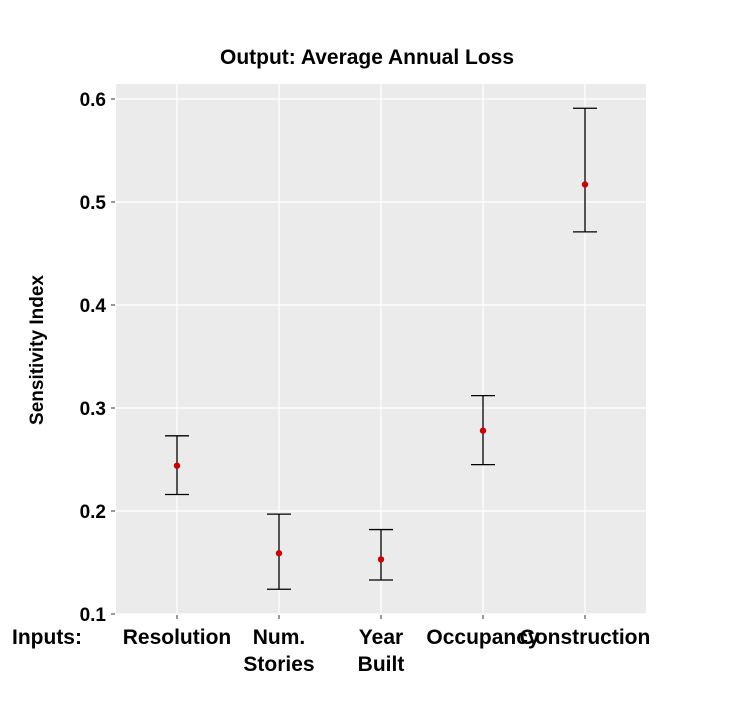 This screenshot has height=720, width=737. I want to click on x-tick-label-line: Construction, so click(585, 637).